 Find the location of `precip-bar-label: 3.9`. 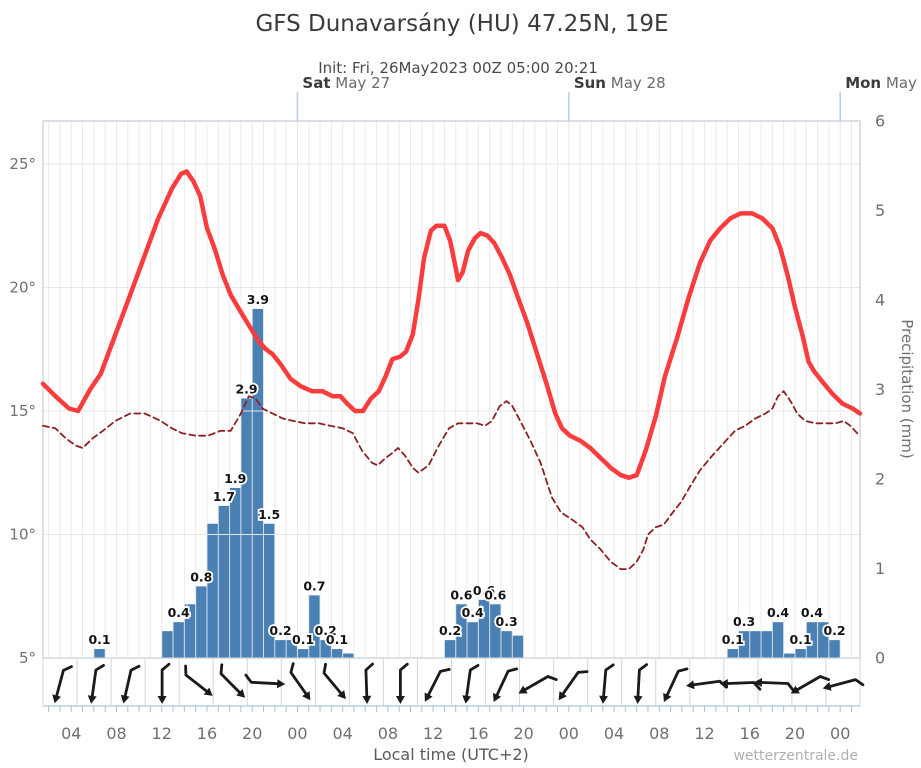

precip-bar-label: 3.9 is located at coordinates (258, 299).